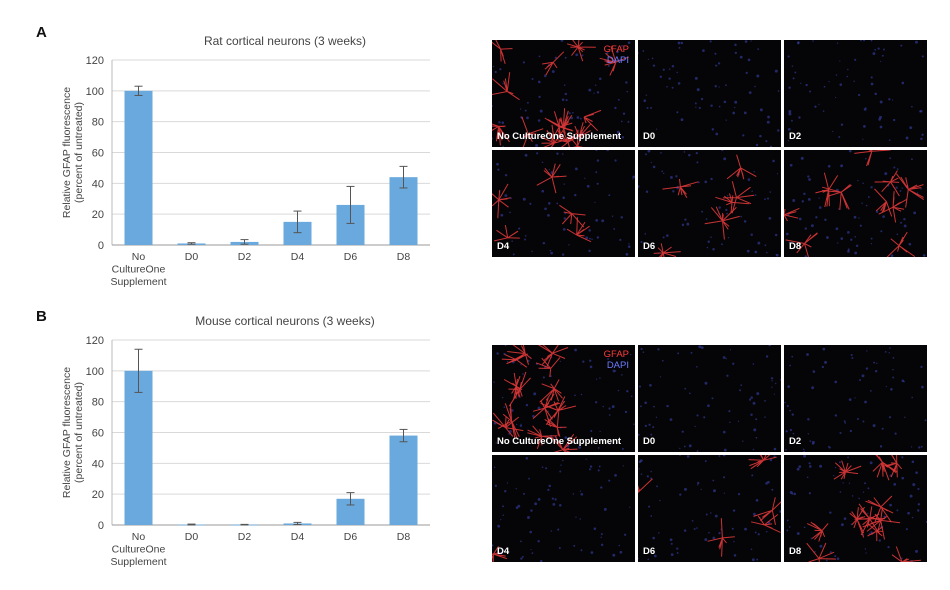  I want to click on x-tick-label: D0, so click(192, 537).